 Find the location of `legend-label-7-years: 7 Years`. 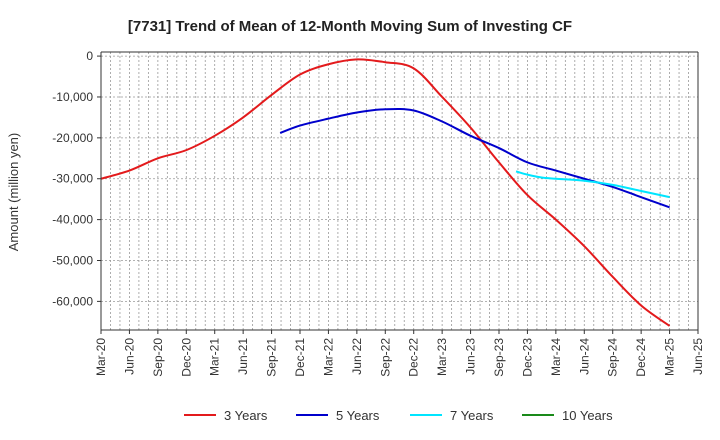

legend-label-7-years: 7 Years is located at coordinates (472, 415).